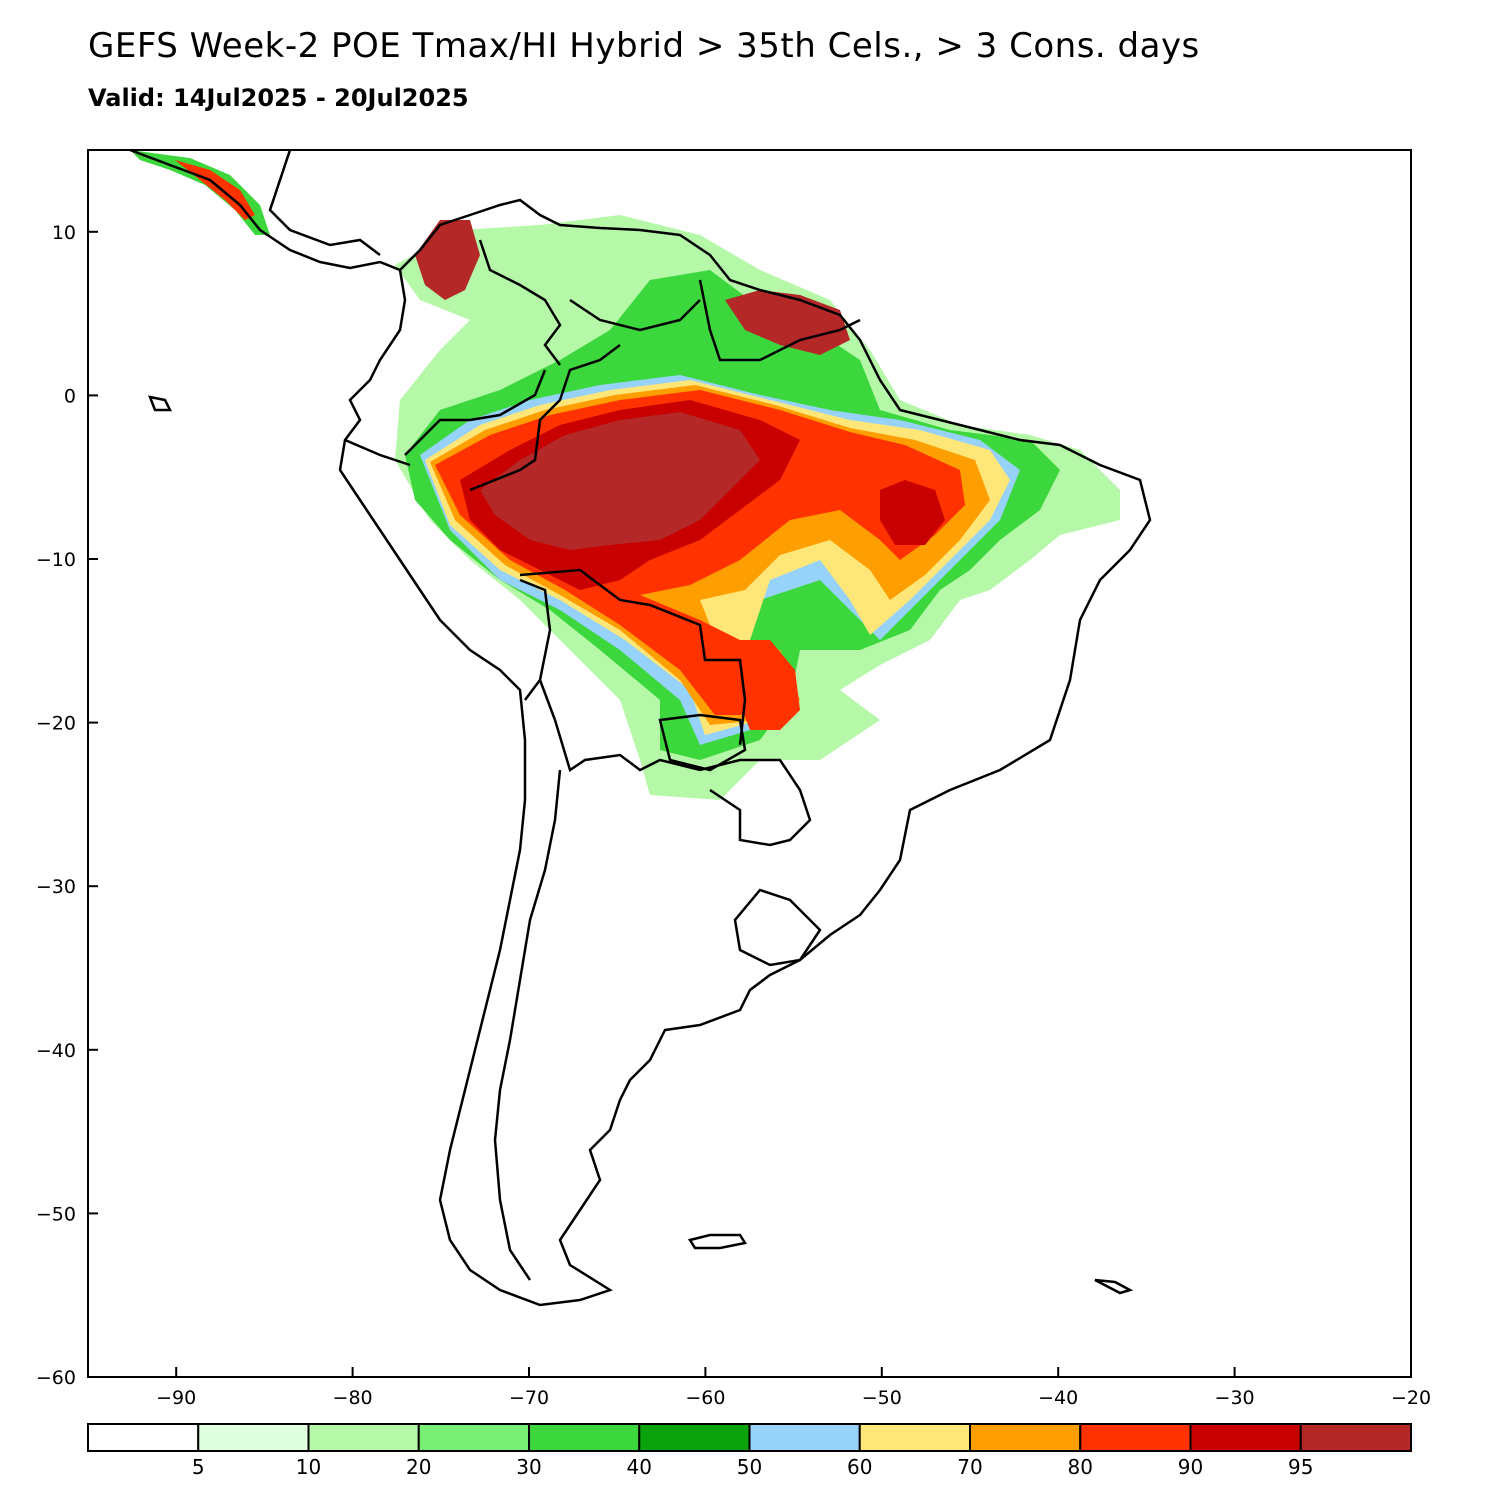 This screenshot has width=1500, height=1500. Describe the element at coordinates (160, 403) in the screenshot. I see `galapagos` at that location.